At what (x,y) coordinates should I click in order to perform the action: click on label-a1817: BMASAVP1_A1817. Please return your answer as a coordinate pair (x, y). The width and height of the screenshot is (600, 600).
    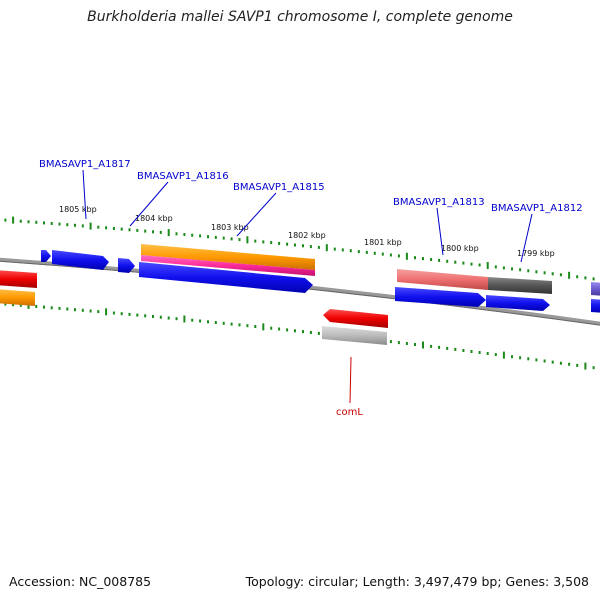
    Looking at the image, I should click on (85, 164).